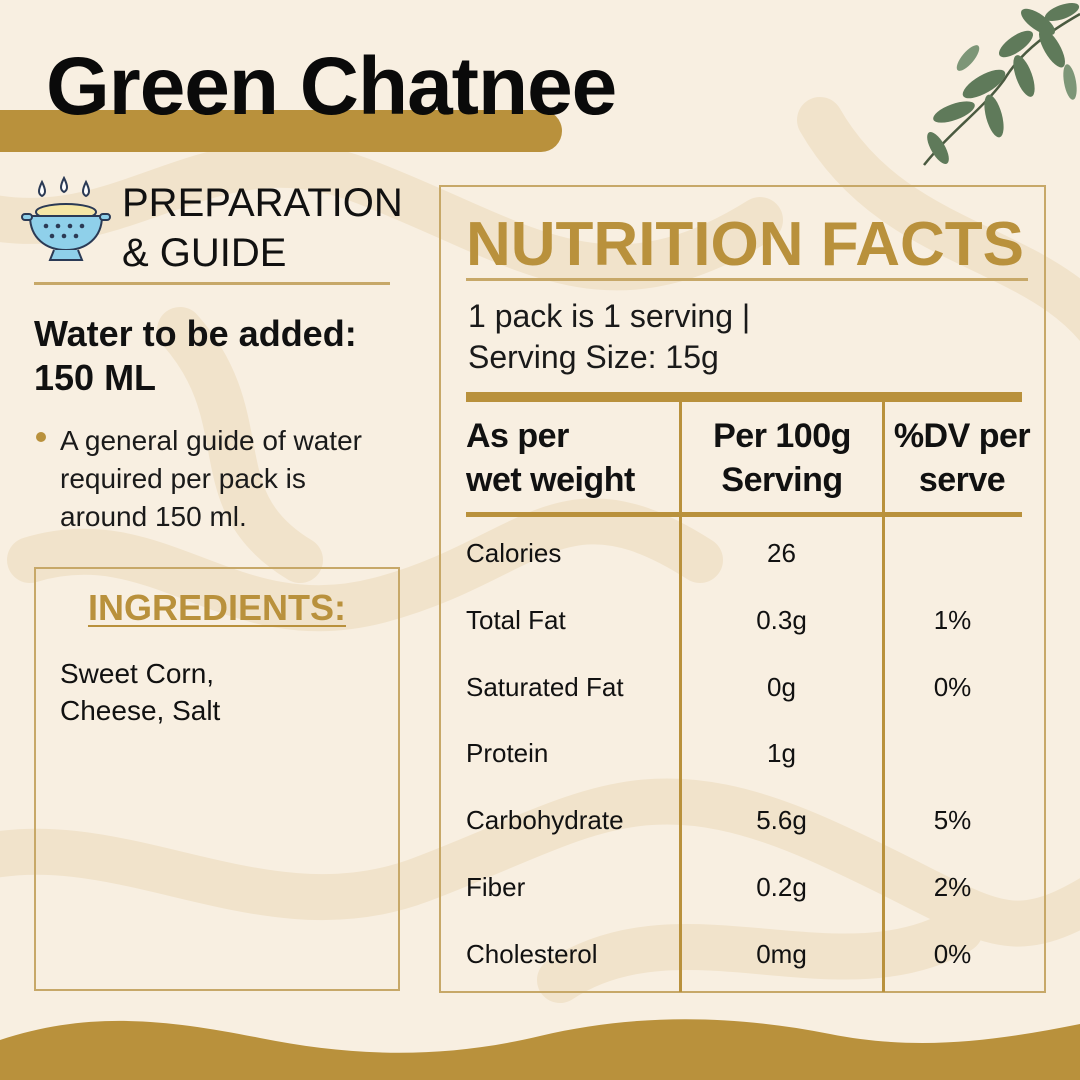 The height and width of the screenshot is (1080, 1080). Describe the element at coordinates (217, 779) in the screenshot. I see `ingredients-panel: INGREDIENTS: Sweet Corn, Cheese, Salt` at that location.